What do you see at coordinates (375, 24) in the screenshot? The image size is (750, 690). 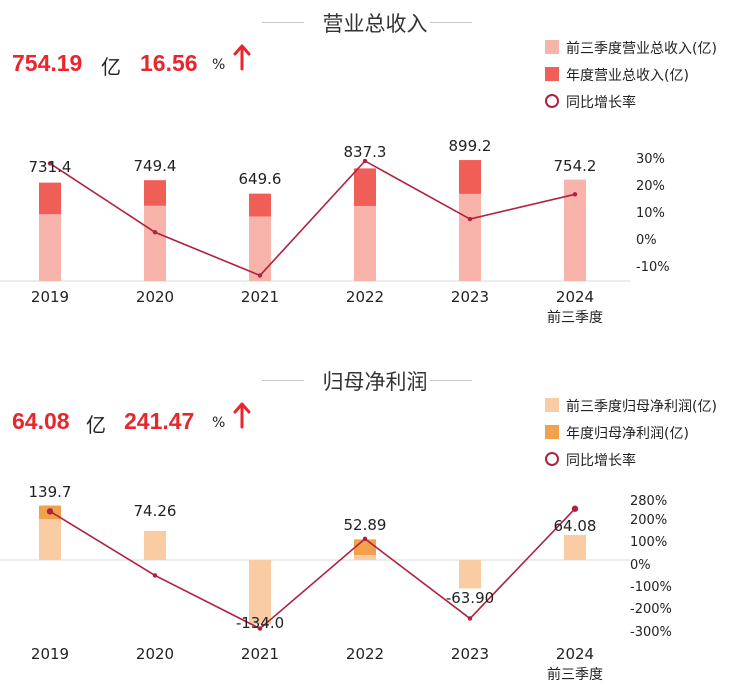 I see `revenue-title: 营业总收入` at bounding box center [375, 24].